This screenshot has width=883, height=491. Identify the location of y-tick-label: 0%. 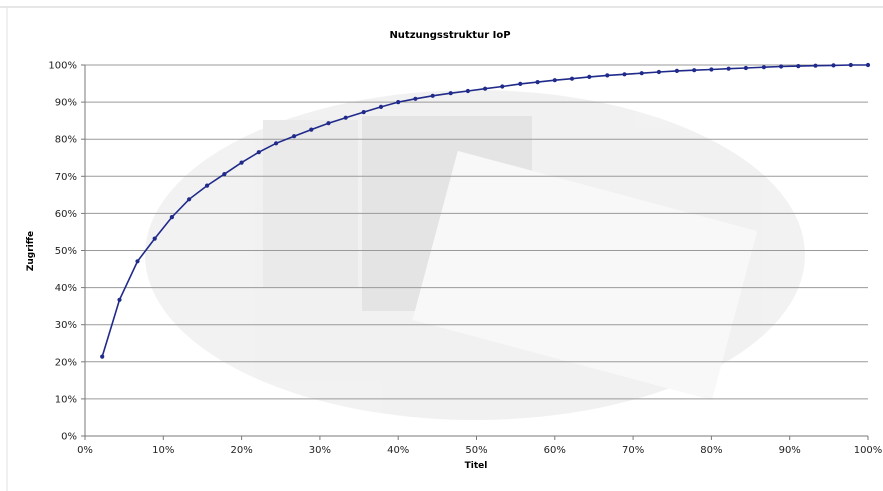
(69, 437).